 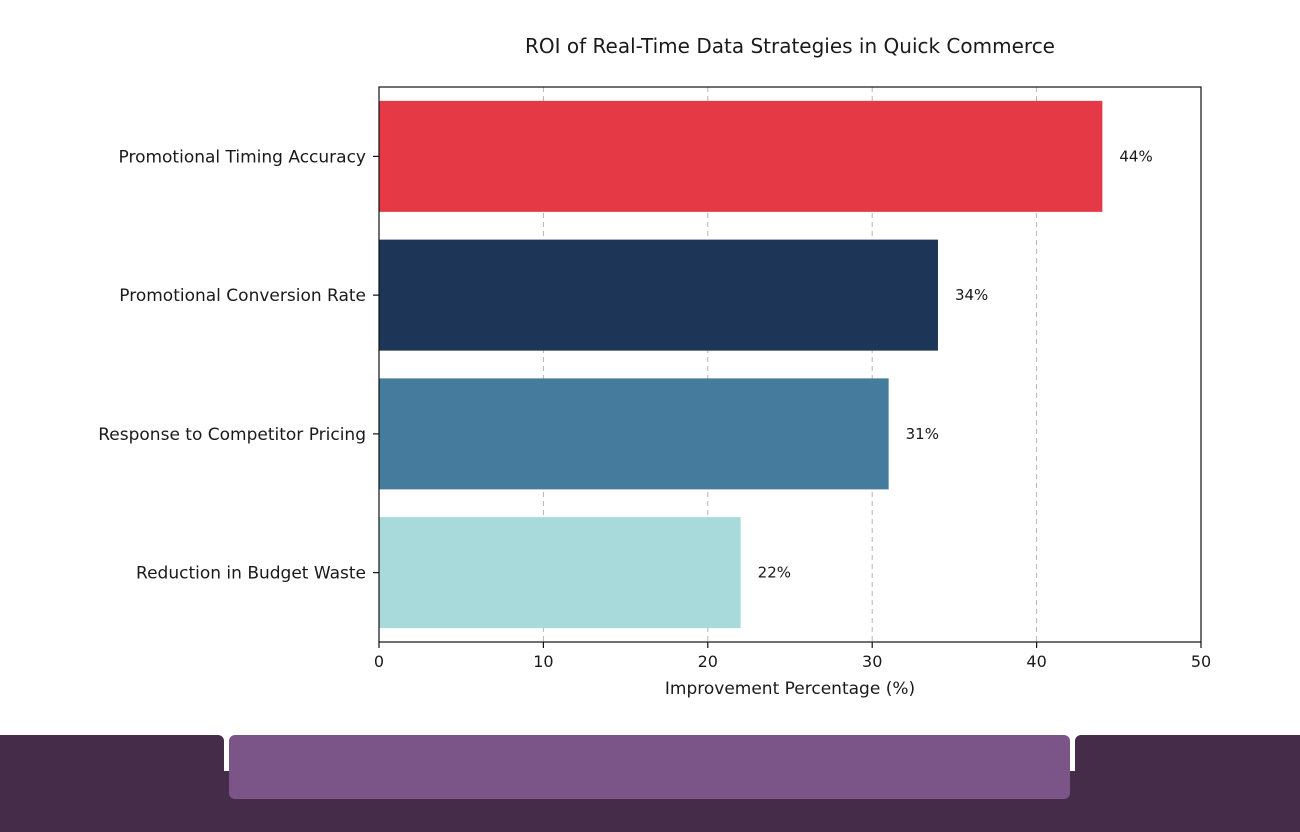 I want to click on footer-left-tab, so click(x=112, y=783).